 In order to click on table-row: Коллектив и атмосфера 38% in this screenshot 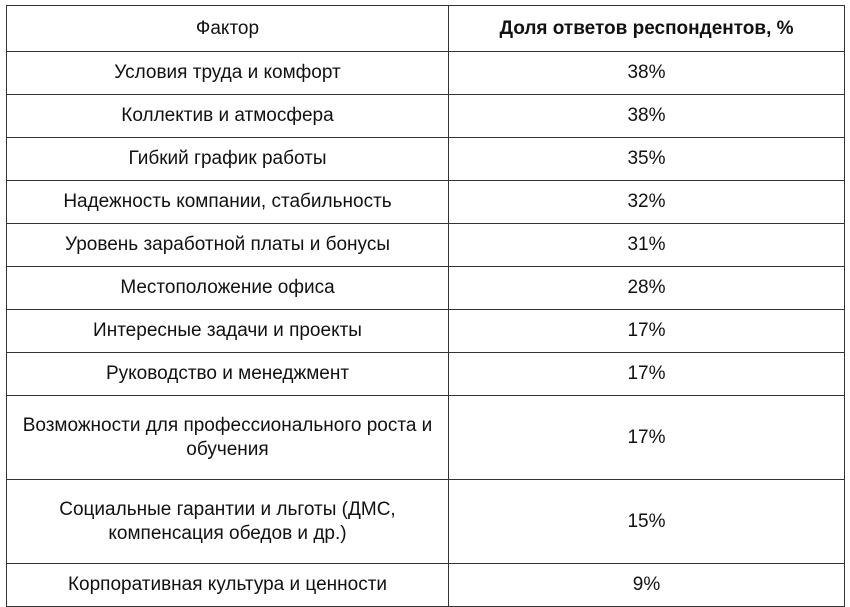, I will do `click(425, 116)`.